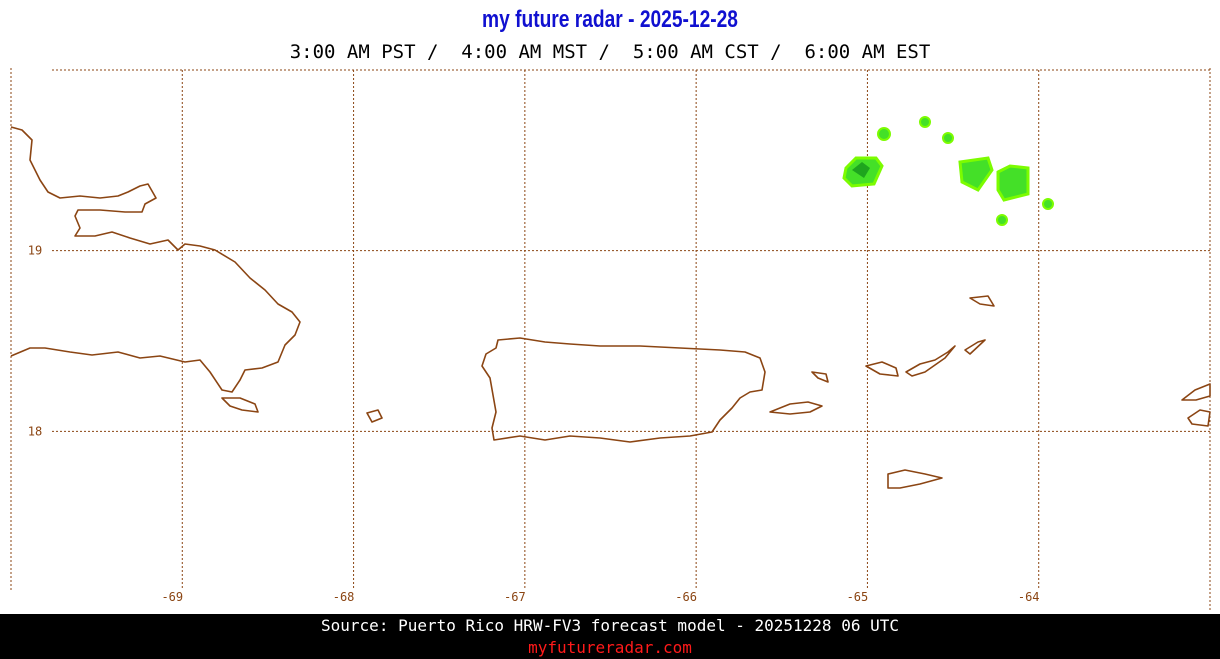  Describe the element at coordinates (1029, 597) in the screenshot. I see `x-tick-label: -64` at that location.